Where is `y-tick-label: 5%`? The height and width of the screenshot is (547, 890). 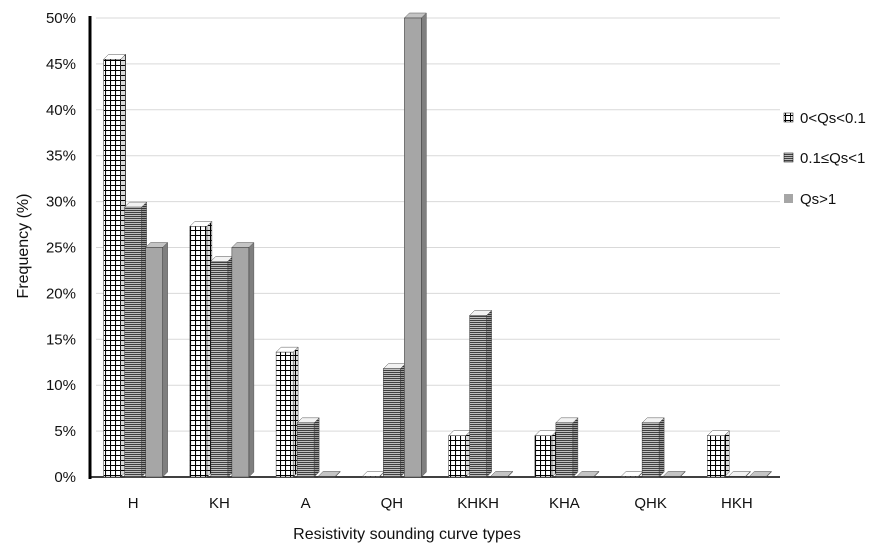 y-tick-label: 5% is located at coordinates (65, 431).